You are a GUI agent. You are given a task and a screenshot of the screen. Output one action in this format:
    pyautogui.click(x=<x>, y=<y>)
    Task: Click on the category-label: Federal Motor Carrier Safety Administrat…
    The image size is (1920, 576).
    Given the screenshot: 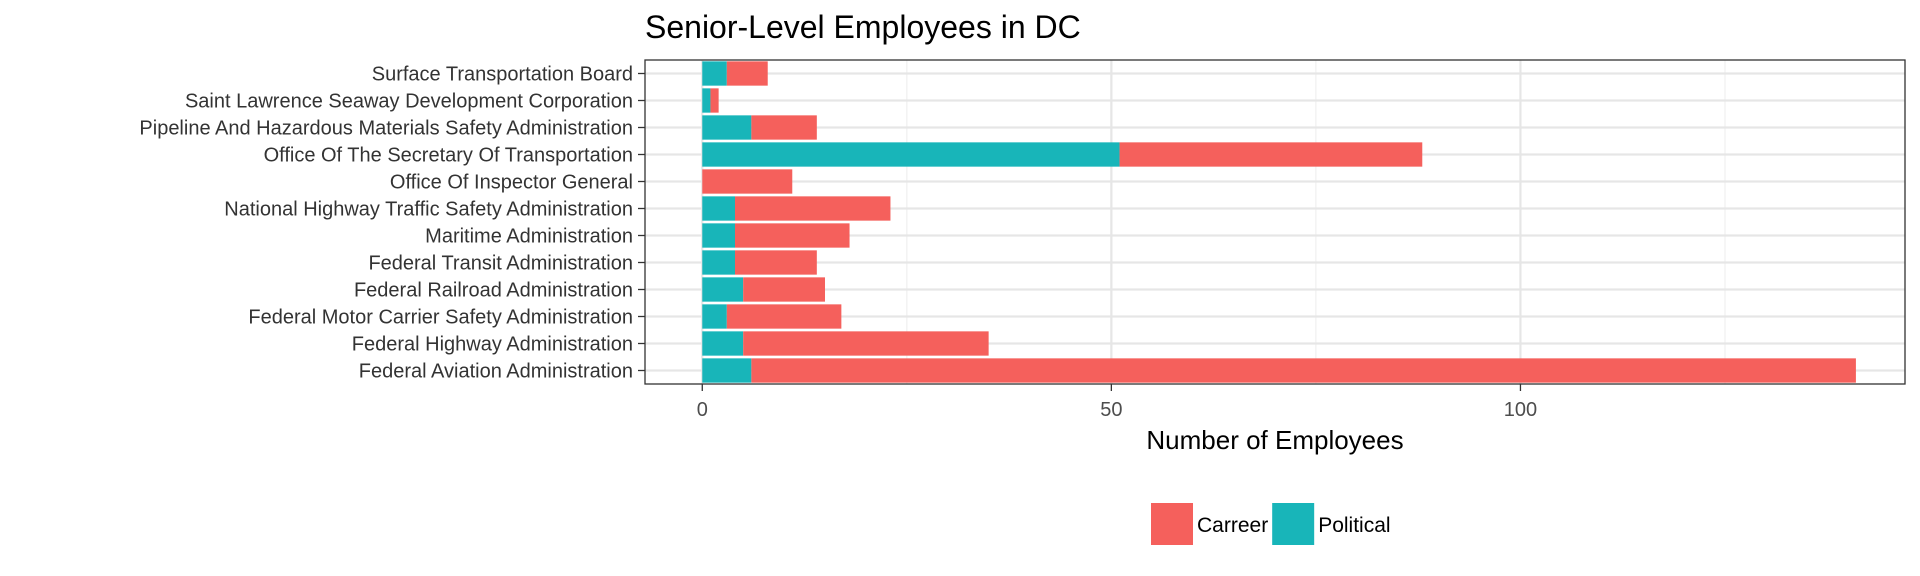 What is the action you would take?
    pyautogui.click(x=440, y=318)
    